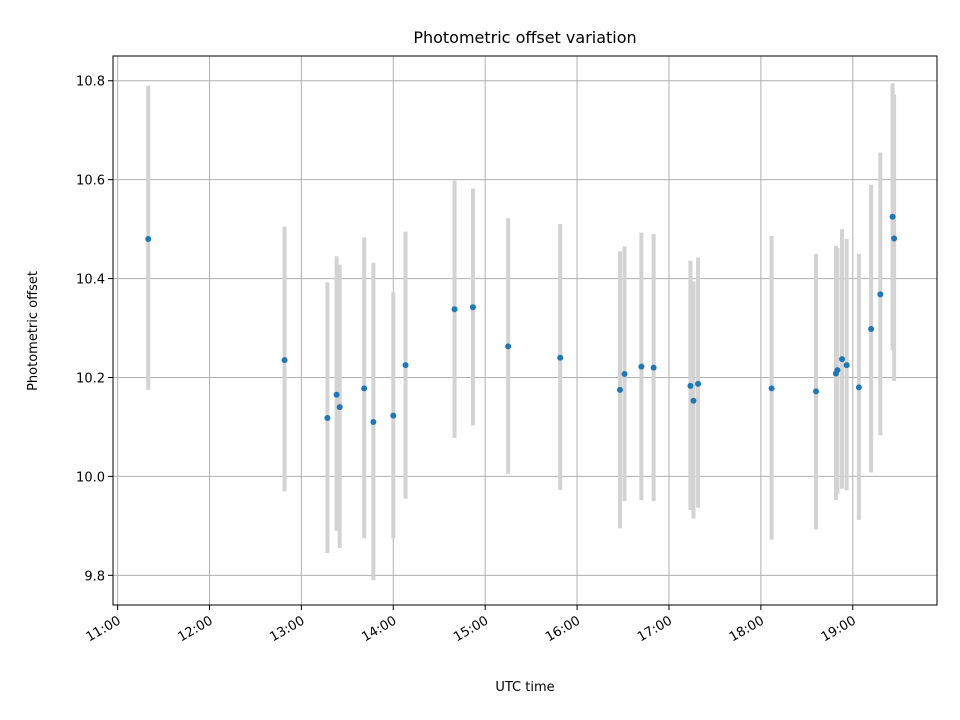 The width and height of the screenshot is (960, 720). What do you see at coordinates (33, 331) in the screenshot?
I see `y-axis-label: Photometric offset` at bounding box center [33, 331].